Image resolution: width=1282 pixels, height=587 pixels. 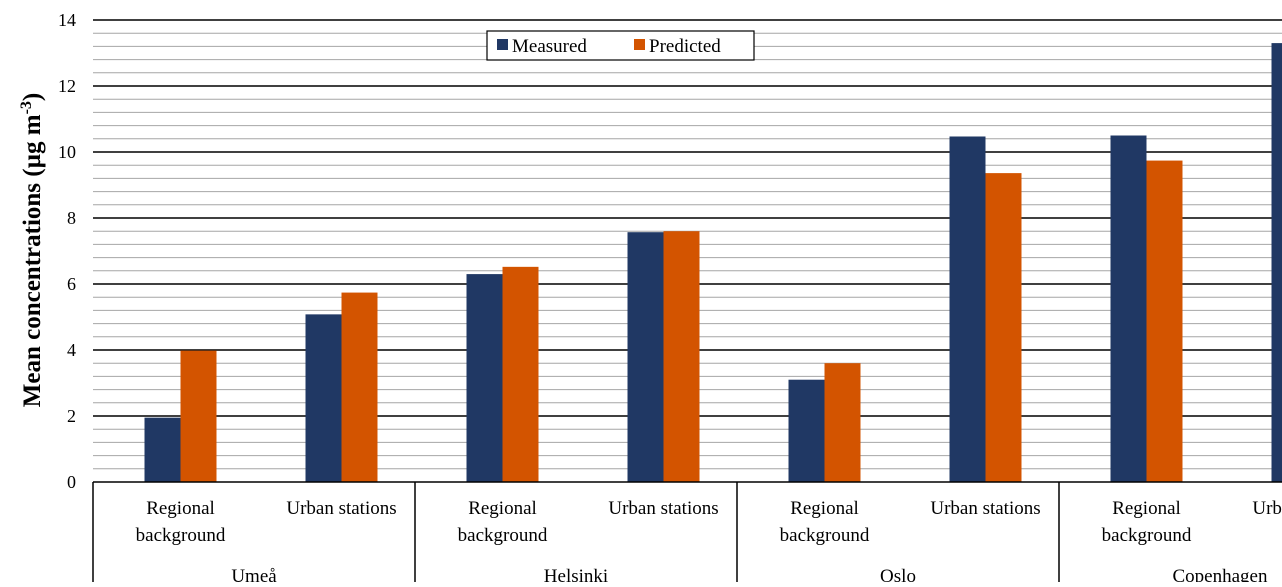 I want to click on y-tick-label: 12, so click(x=67, y=86).